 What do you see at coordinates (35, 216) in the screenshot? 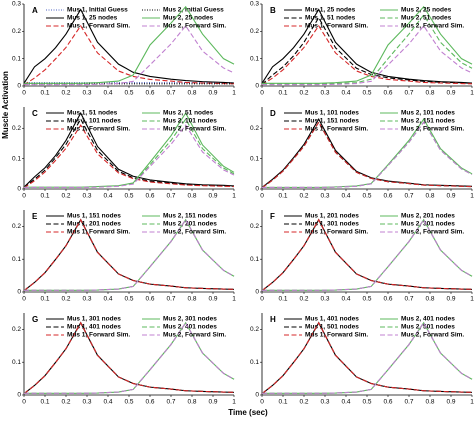
I see `panel-label: E` at bounding box center [35, 216].